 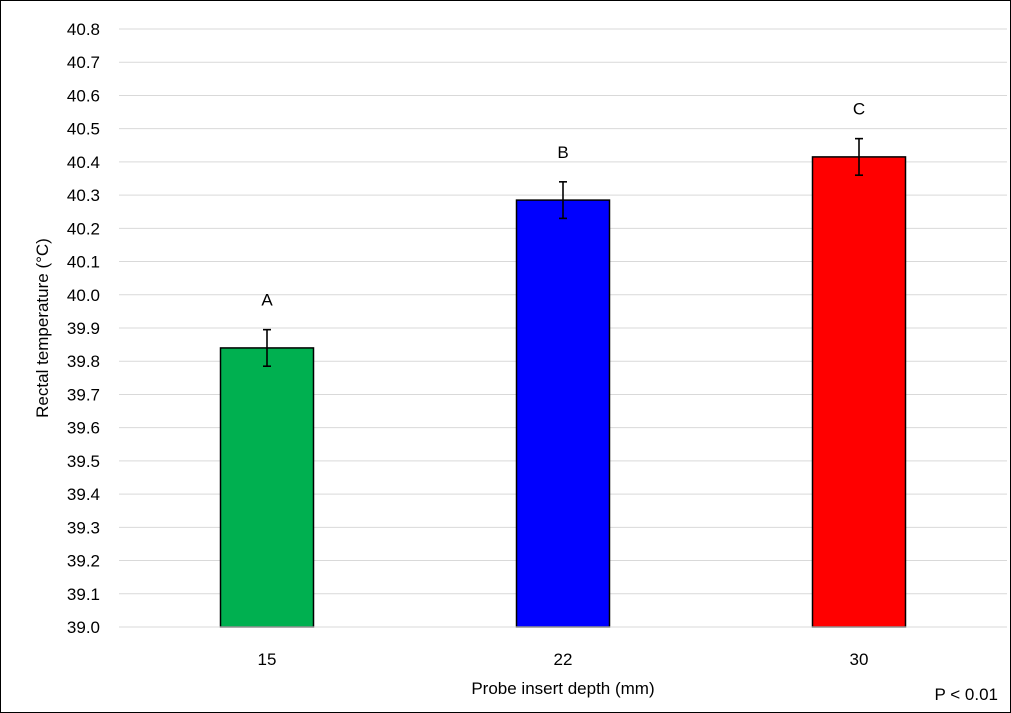 I want to click on y-tick-label: 40.7, so click(x=83, y=62).